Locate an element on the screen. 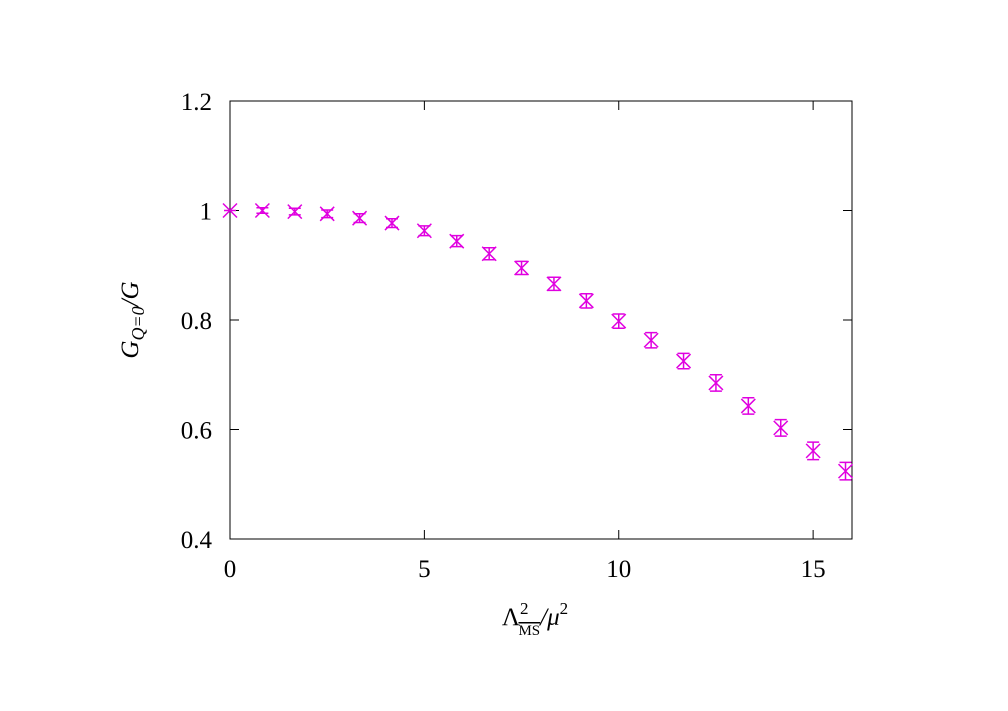 This screenshot has width=1008, height=711. x-label-part: Λ is located at coordinates (511, 617).